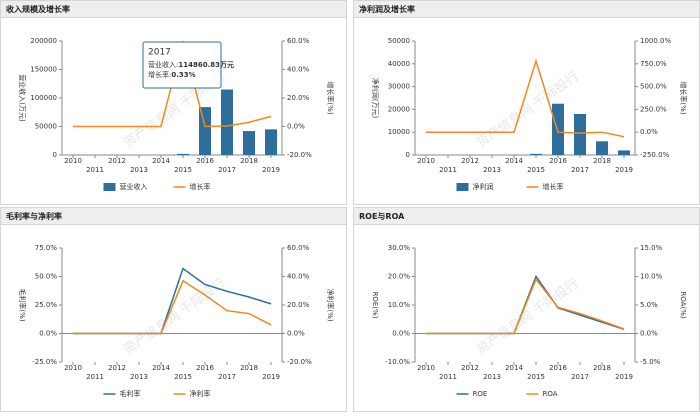 Image resolution: width=700 pixels, height=416 pixels. What do you see at coordinates (46, 305) in the screenshot?
I see `y-tick-label: 25.0%` at bounding box center [46, 305].